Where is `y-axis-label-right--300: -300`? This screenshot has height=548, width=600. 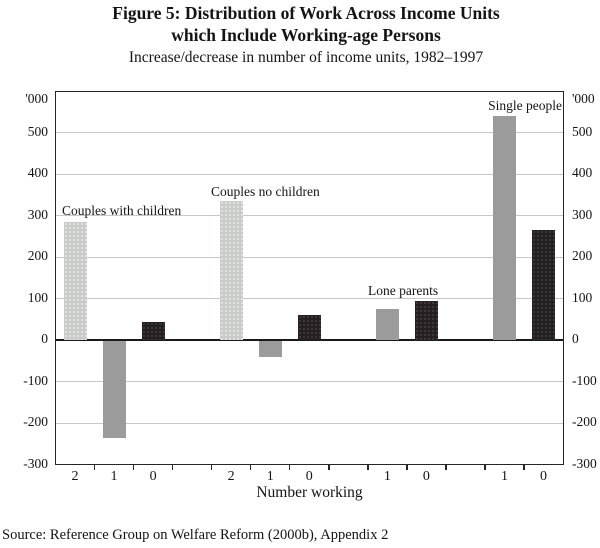 y-axis-label-right--300: -300 is located at coordinates (584, 463).